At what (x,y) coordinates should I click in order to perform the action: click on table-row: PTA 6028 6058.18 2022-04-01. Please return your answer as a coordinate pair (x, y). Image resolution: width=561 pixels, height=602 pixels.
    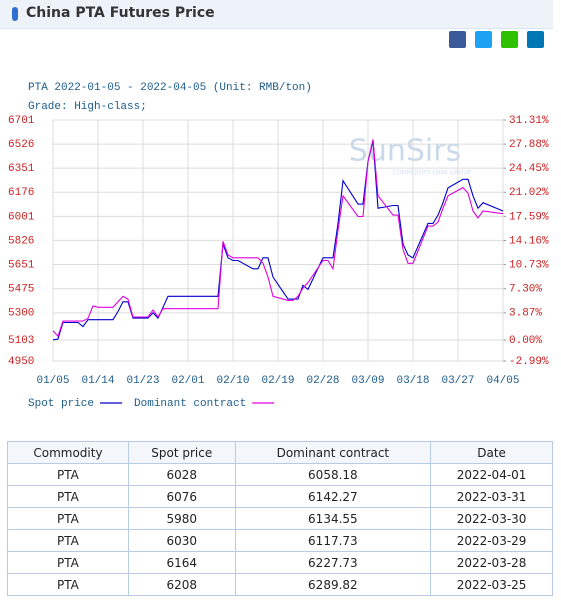
    Looking at the image, I should click on (280, 474).